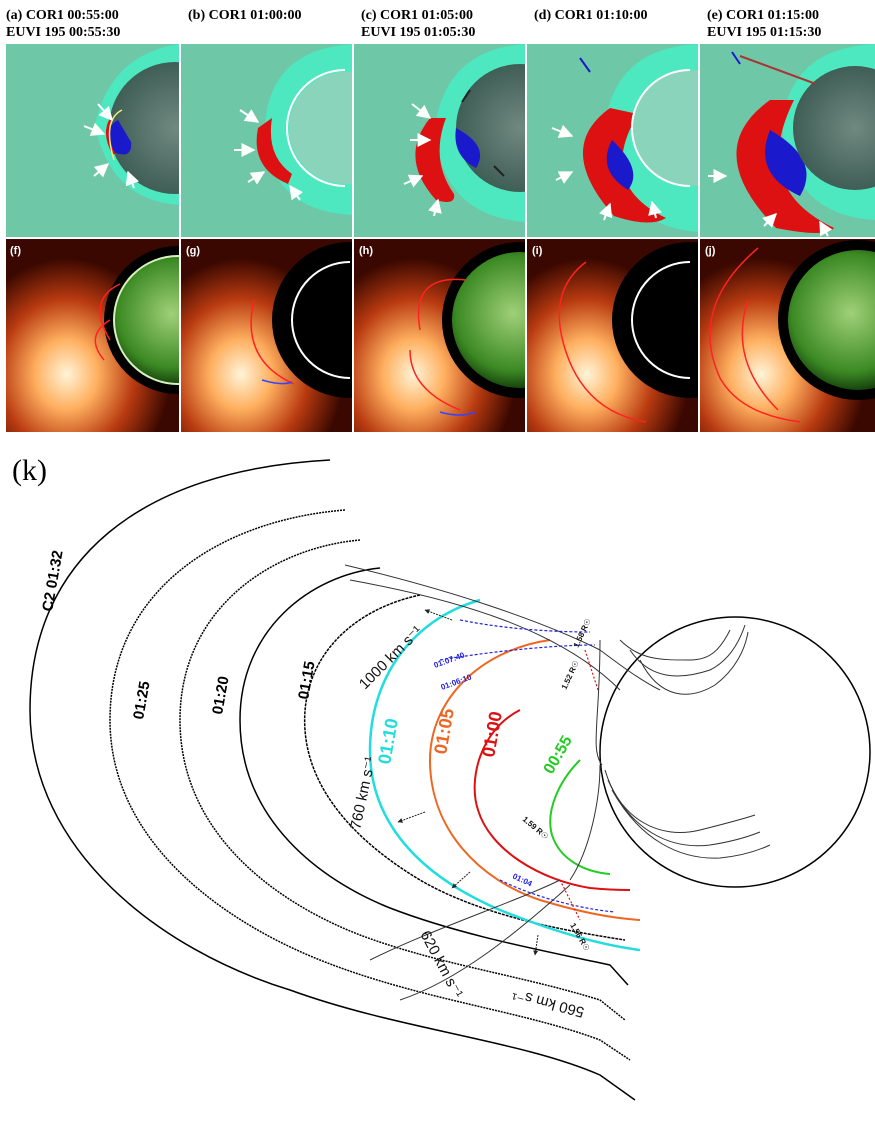  I want to click on panel-label: (h), so click(366, 251).